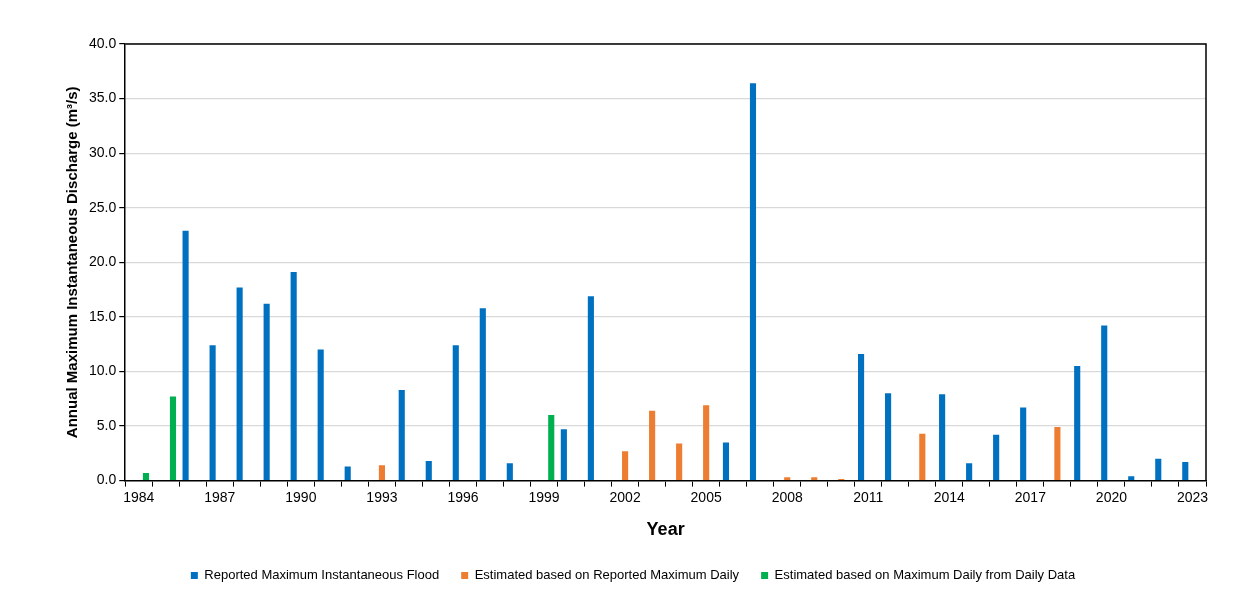 The height and width of the screenshot is (600, 1238). What do you see at coordinates (106, 479) in the screenshot?
I see `y-tick-label: 0.0` at bounding box center [106, 479].